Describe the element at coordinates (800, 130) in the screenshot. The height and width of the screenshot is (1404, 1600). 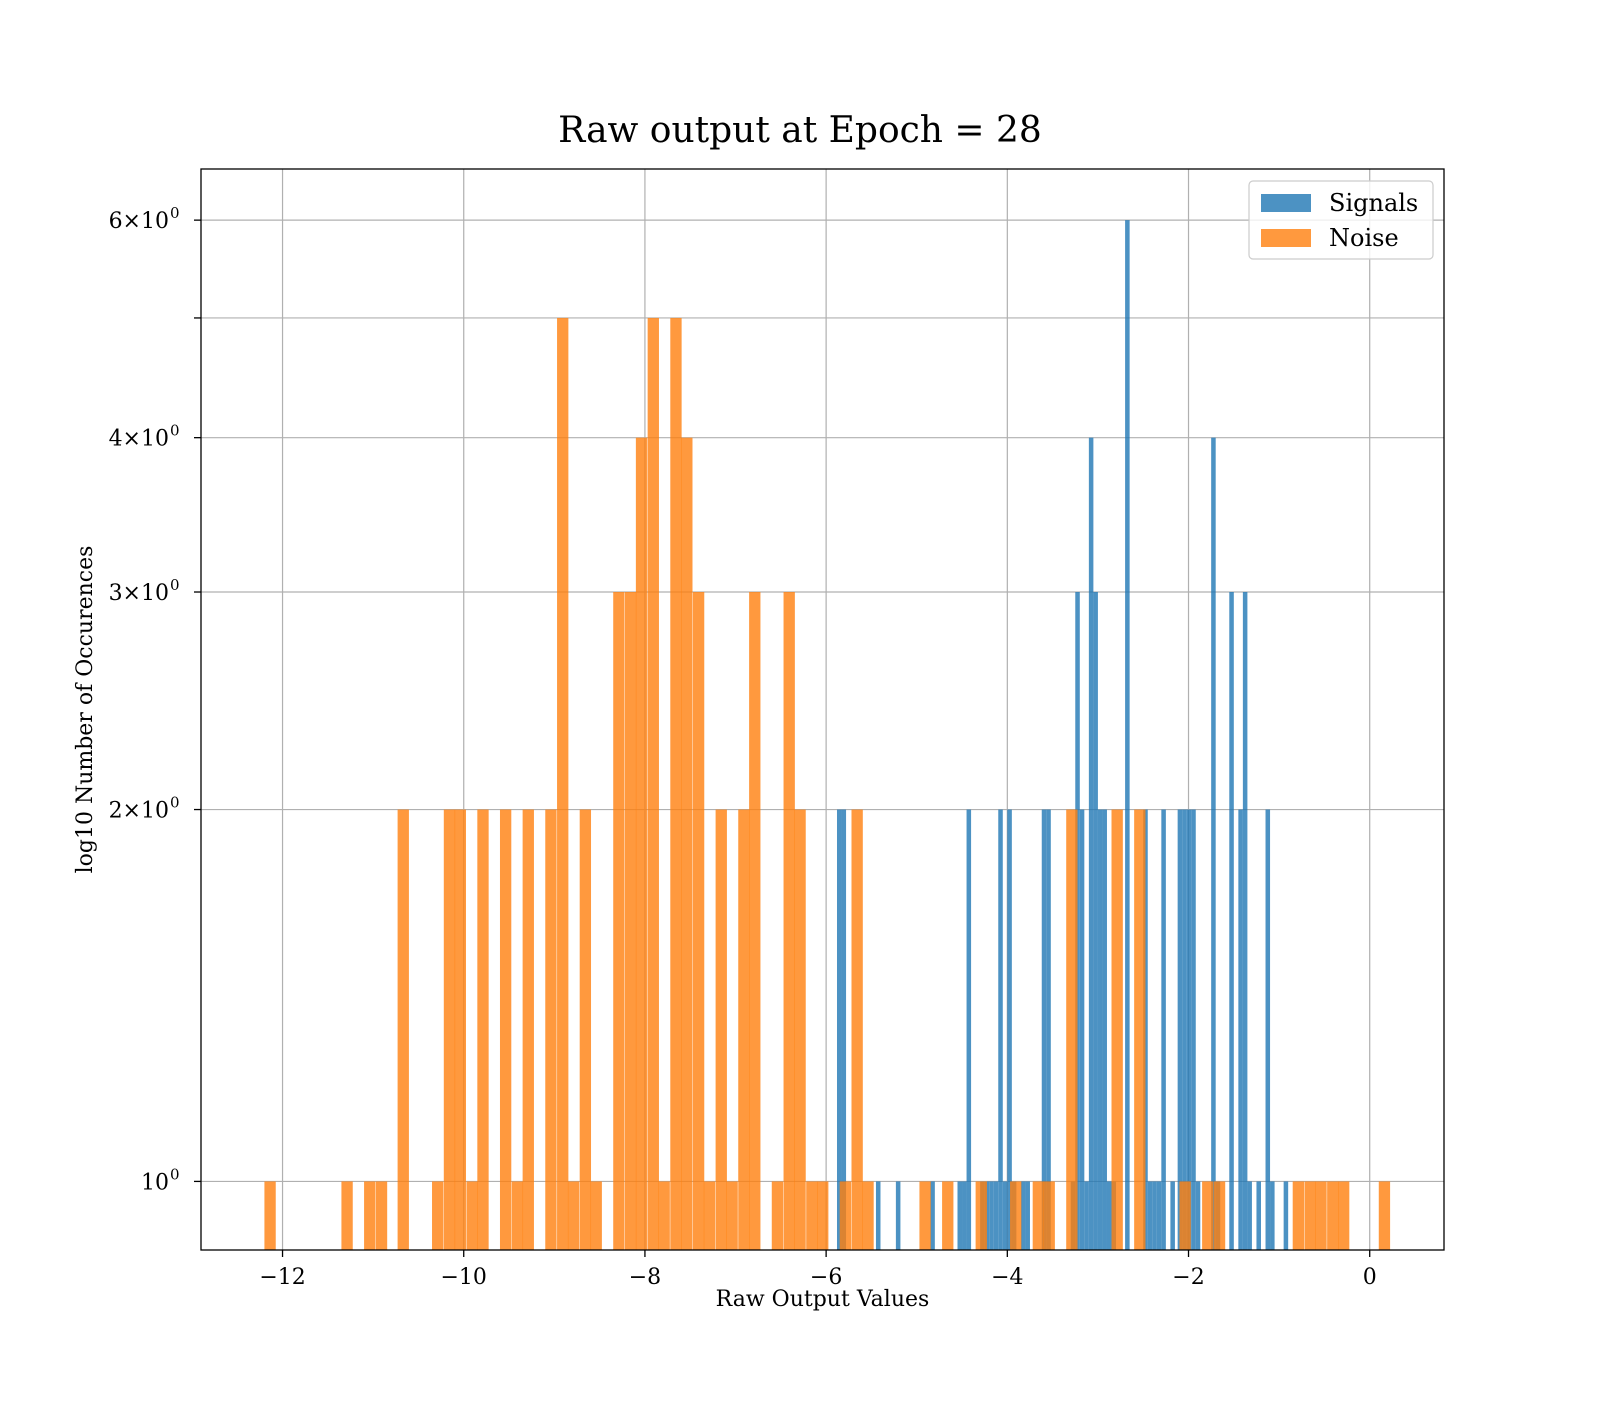
I see `chart-title: Raw output at Epoch = 28` at that location.